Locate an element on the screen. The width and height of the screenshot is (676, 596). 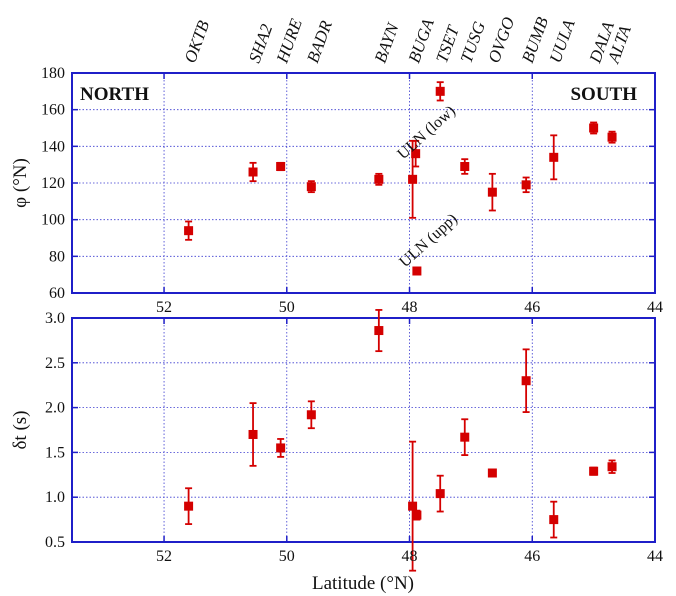
y-tick-label: 1.0 is located at coordinates (55, 497).